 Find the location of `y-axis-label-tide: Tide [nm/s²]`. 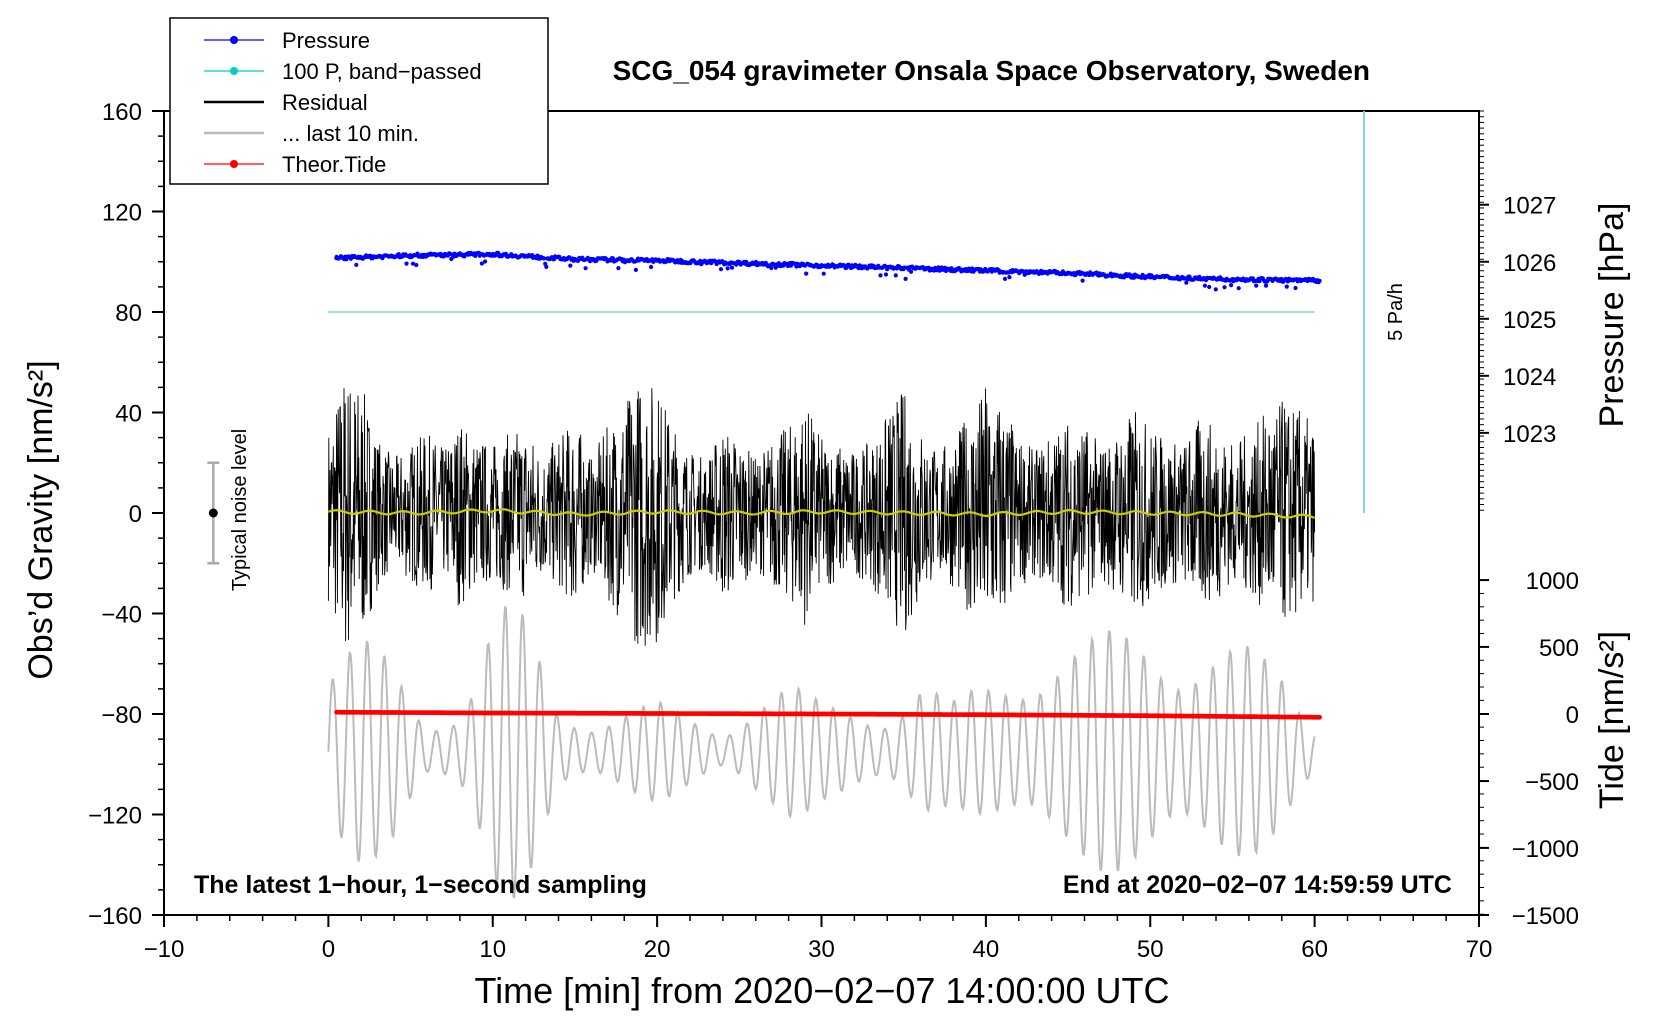

y-axis-label-tide: Tide [nm/s²] is located at coordinates (1612, 720).